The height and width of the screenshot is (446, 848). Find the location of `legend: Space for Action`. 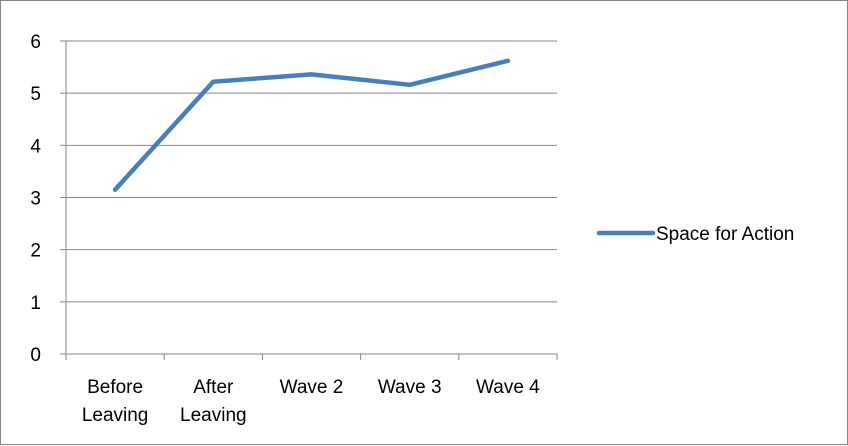

legend: Space for Action is located at coordinates (695, 234).